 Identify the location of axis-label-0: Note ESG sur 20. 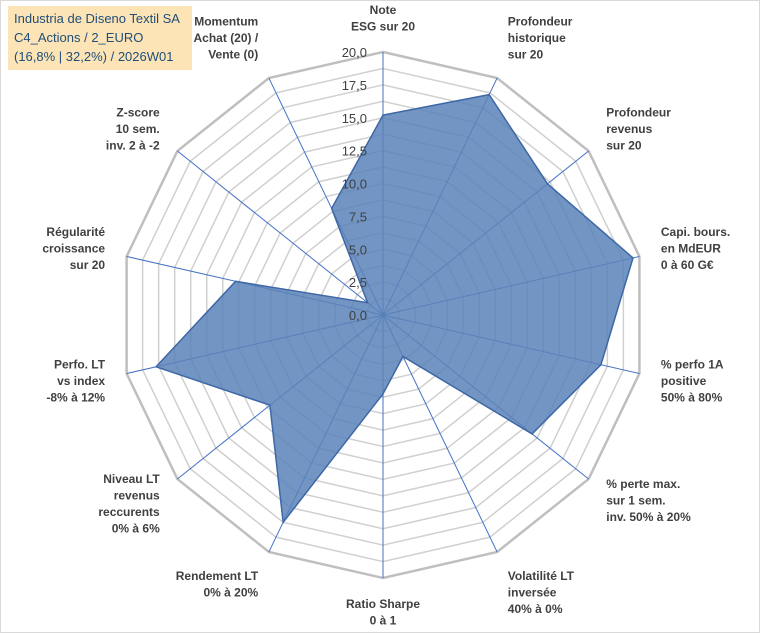
(383, 18).